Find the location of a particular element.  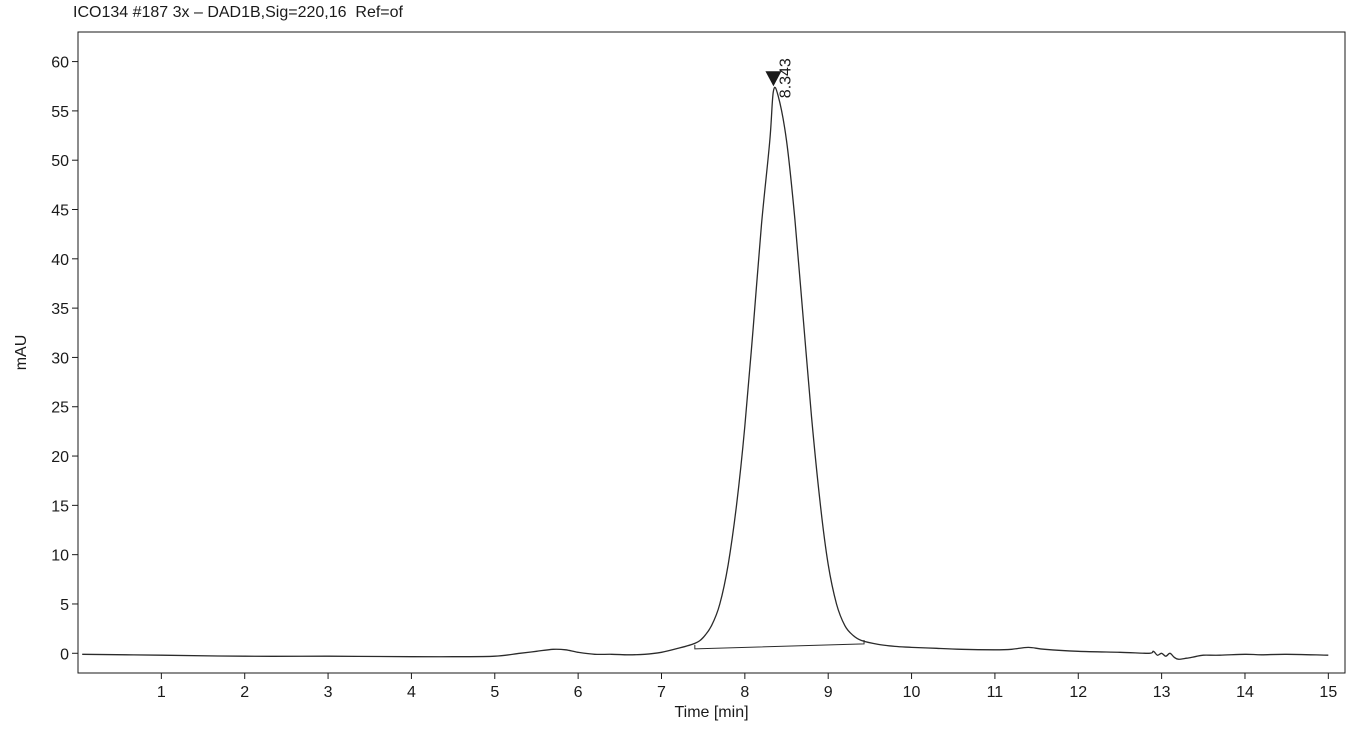

x-tick-label: 6 is located at coordinates (578, 692).